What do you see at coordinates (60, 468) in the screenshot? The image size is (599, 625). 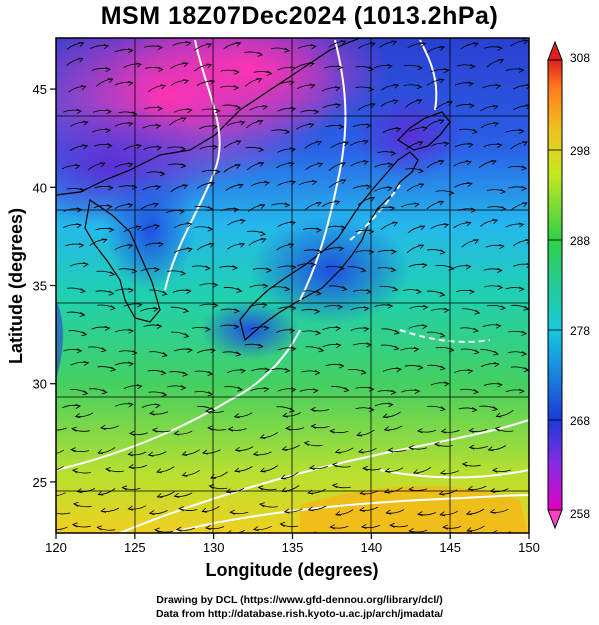 I see `streamline` at bounding box center [60, 468].